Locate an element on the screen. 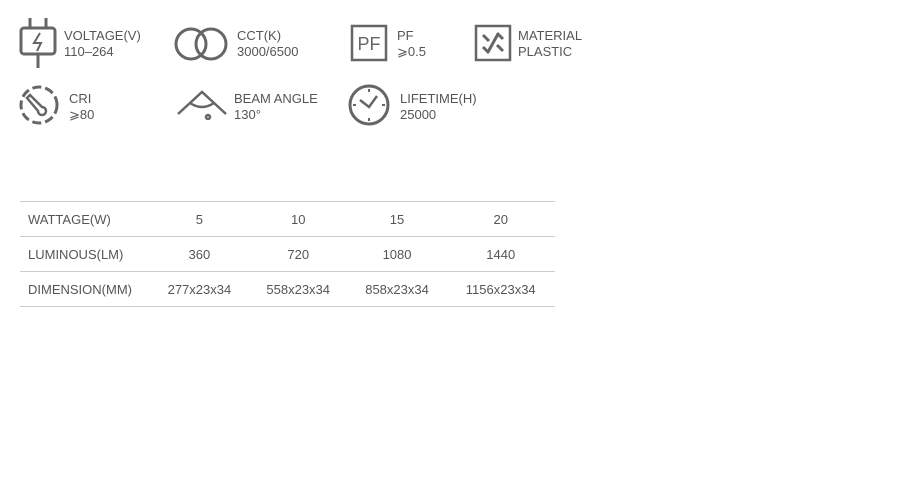 The height and width of the screenshot is (500, 900). thermometer-icon is located at coordinates (39, 105).